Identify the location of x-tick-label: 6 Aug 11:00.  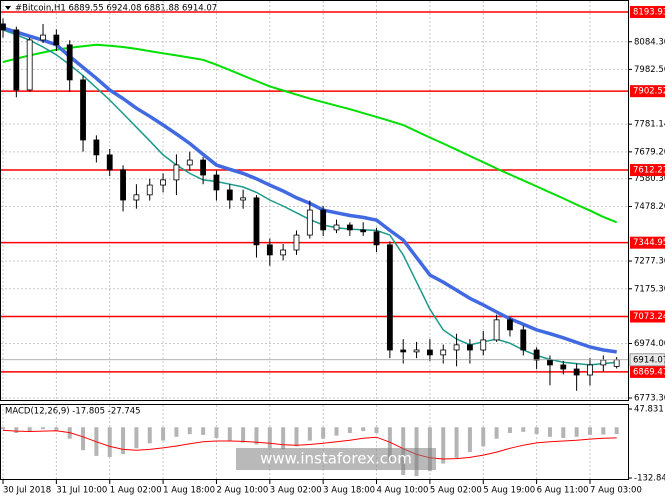
(563, 491).